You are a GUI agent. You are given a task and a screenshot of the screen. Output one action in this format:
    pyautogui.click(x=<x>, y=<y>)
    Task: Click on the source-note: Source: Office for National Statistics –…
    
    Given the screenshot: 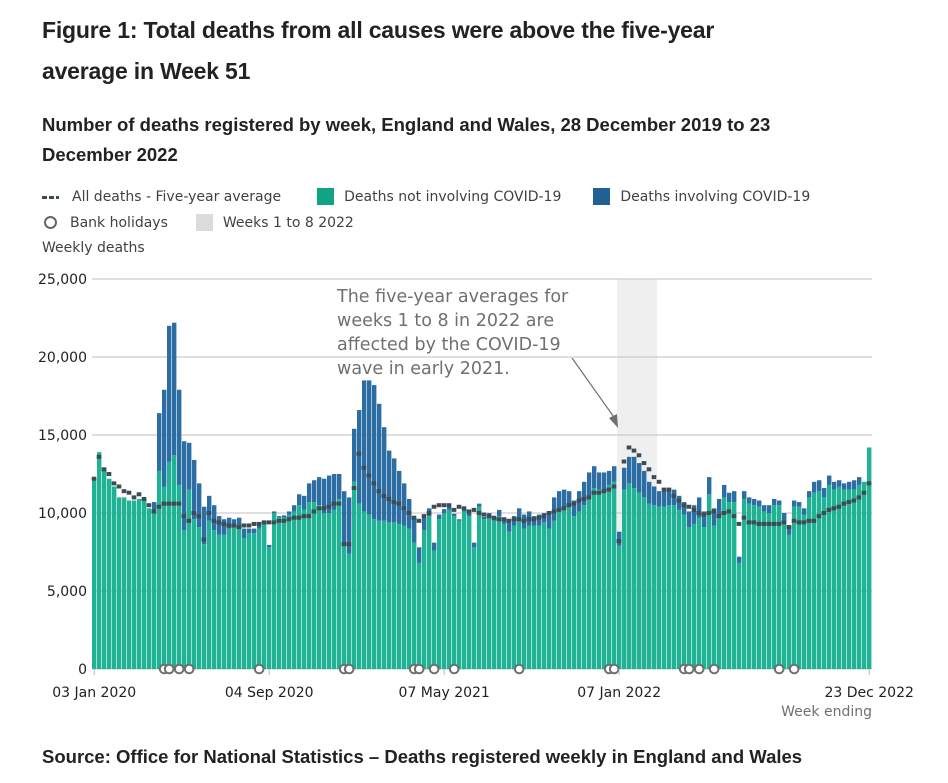 What is the action you would take?
    pyautogui.click(x=422, y=756)
    